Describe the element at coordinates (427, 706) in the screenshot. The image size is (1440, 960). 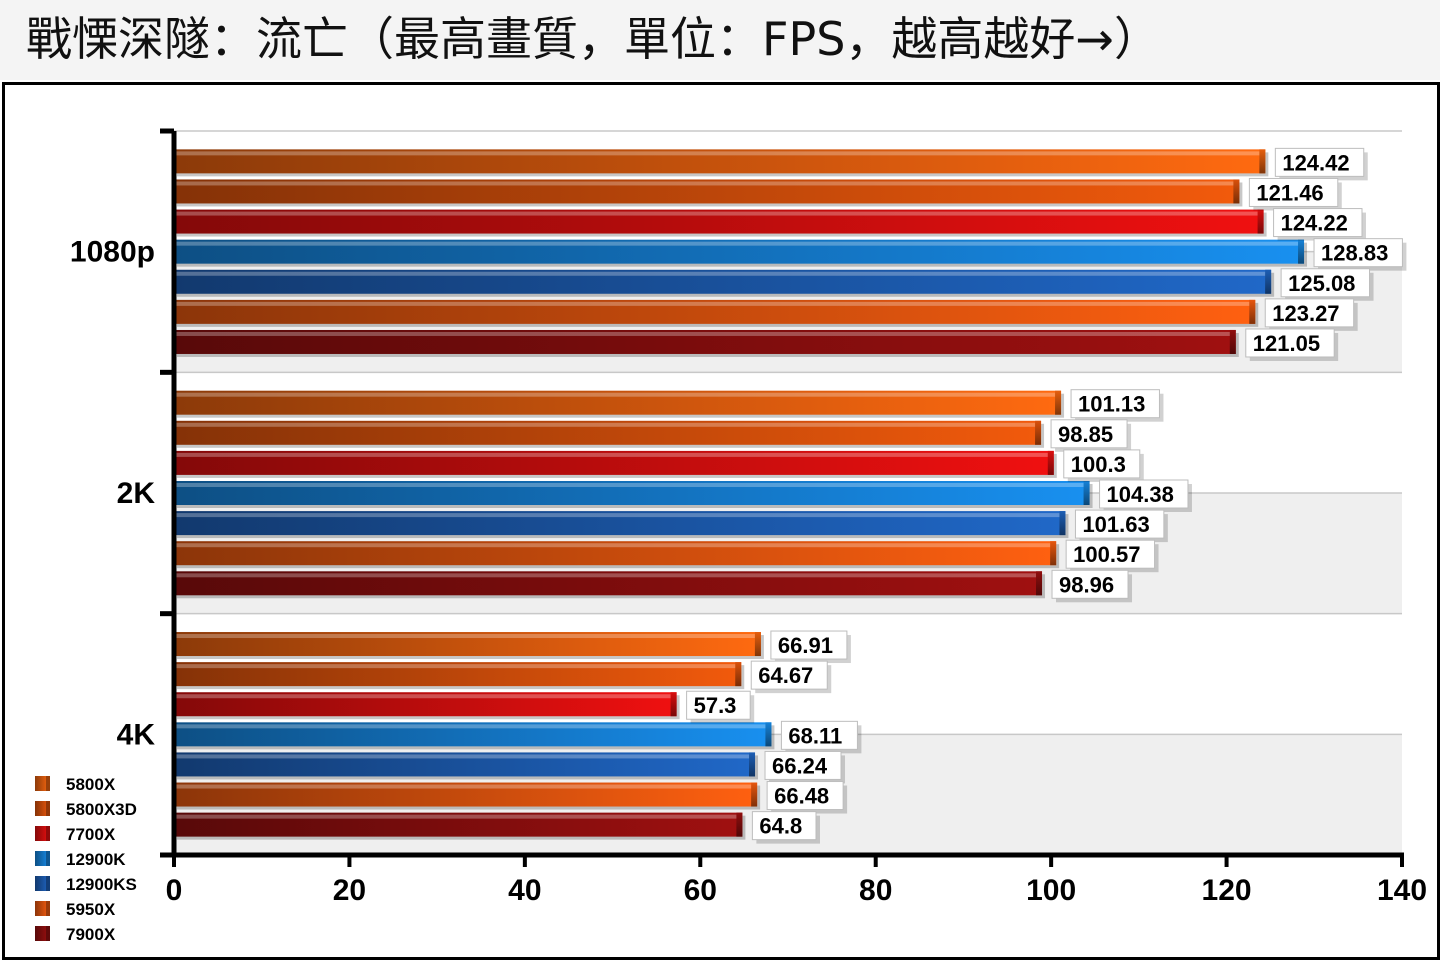
I see `bar-7700X-4K` at that location.